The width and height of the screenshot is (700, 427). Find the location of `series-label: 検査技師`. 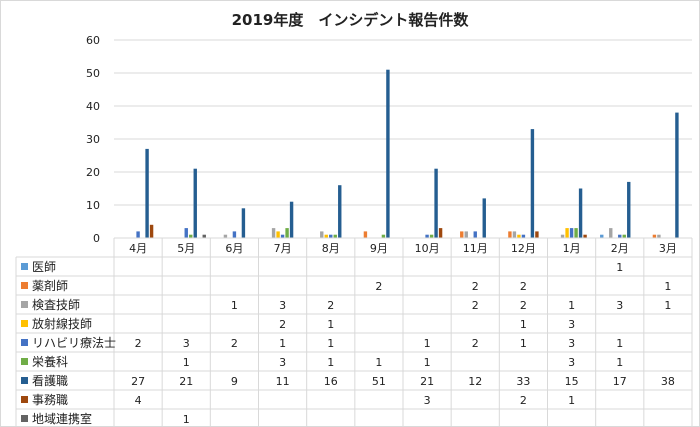

series-label: 検査技師 is located at coordinates (56, 305).